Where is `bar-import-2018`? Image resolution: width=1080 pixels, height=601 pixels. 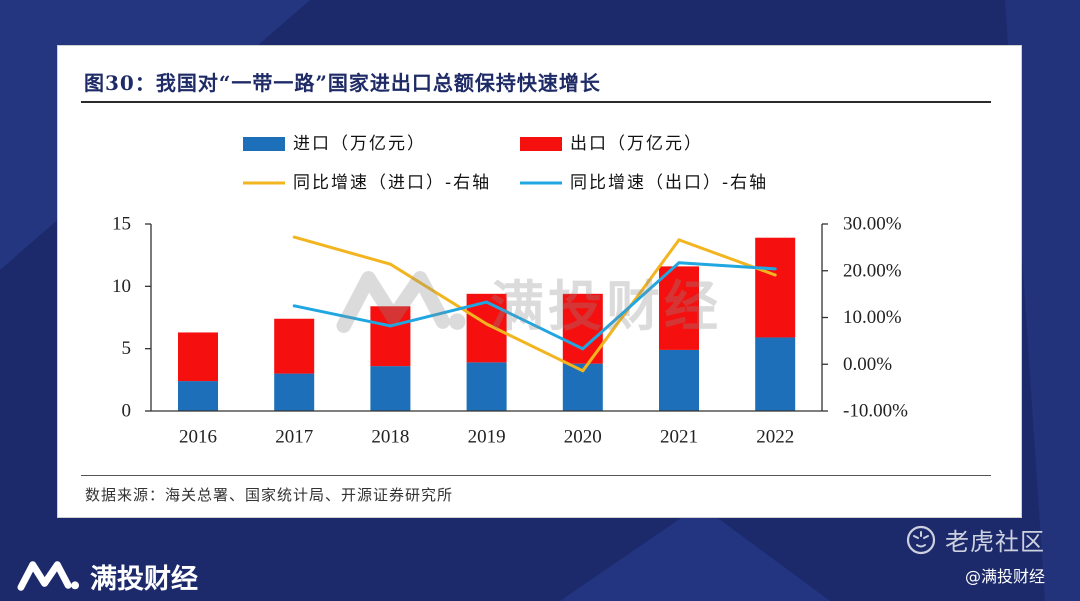 bar-import-2018 is located at coordinates (390, 388).